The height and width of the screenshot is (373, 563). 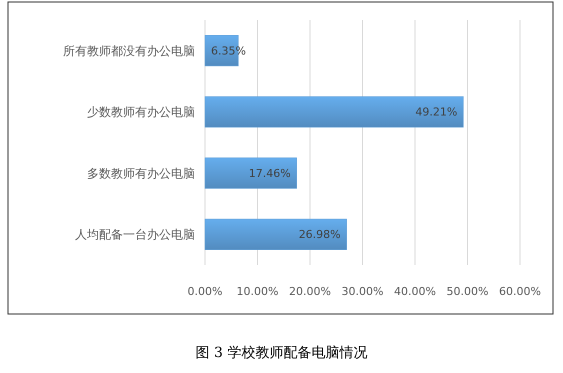 What do you see at coordinates (520, 291) in the screenshot?
I see `x-tick-label: 60.00%` at bounding box center [520, 291].